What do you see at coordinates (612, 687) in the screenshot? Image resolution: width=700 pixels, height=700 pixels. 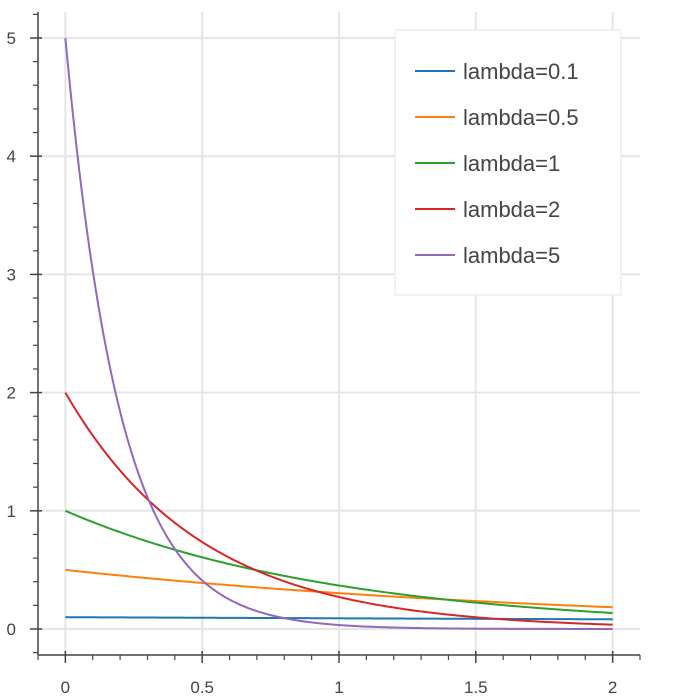 I see `x-tick-label: 2` at bounding box center [612, 687].